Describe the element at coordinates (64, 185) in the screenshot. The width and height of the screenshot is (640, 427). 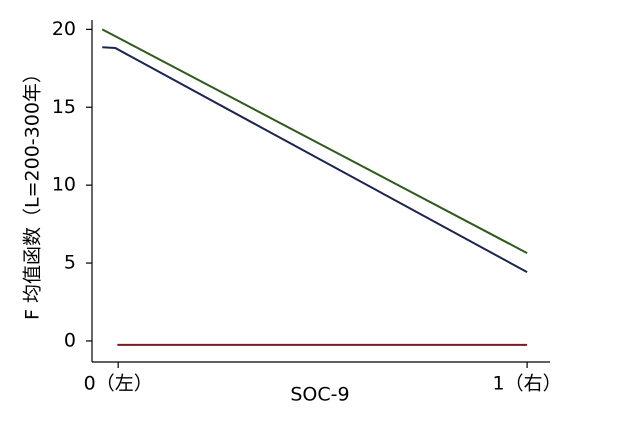
I see `y-tick-label: 10` at that location.